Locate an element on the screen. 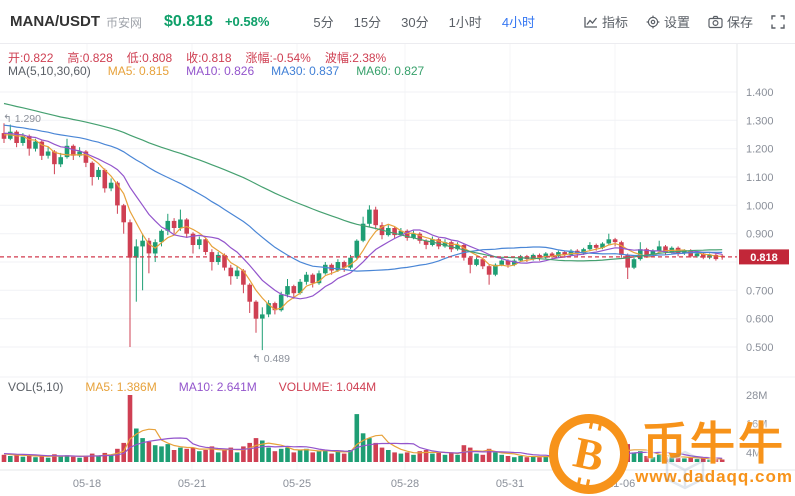 The height and width of the screenshot is (496, 795). fullscreen-button is located at coordinates (778, 21).